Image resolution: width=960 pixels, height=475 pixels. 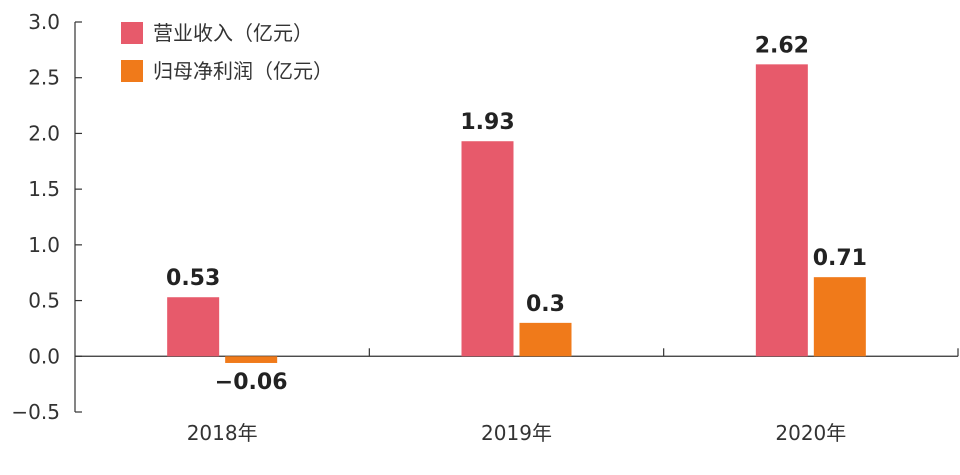 What do you see at coordinates (44, 22) in the screenshot?
I see `y-tick-label: 3.0` at bounding box center [44, 22].